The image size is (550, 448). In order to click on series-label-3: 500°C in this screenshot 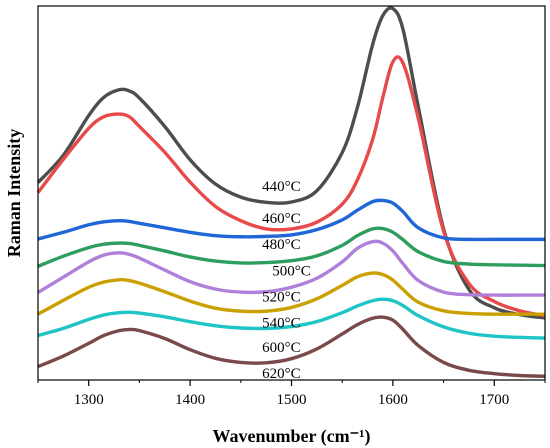, I will do `click(291, 271)`.